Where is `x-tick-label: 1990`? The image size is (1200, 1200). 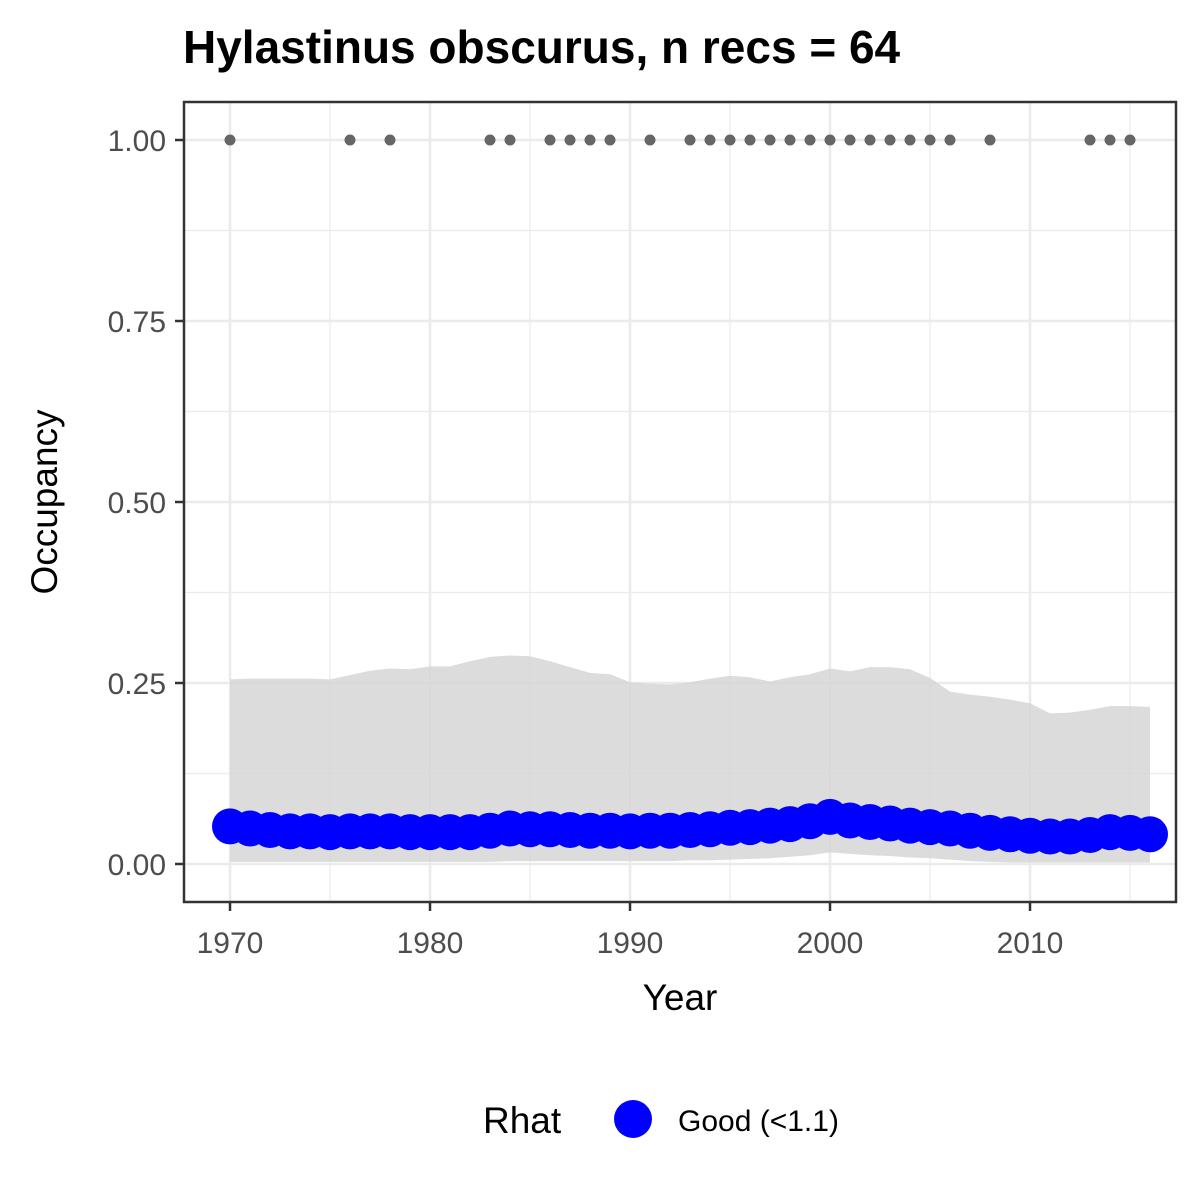
x-tick-label: 1990 is located at coordinates (630, 943).